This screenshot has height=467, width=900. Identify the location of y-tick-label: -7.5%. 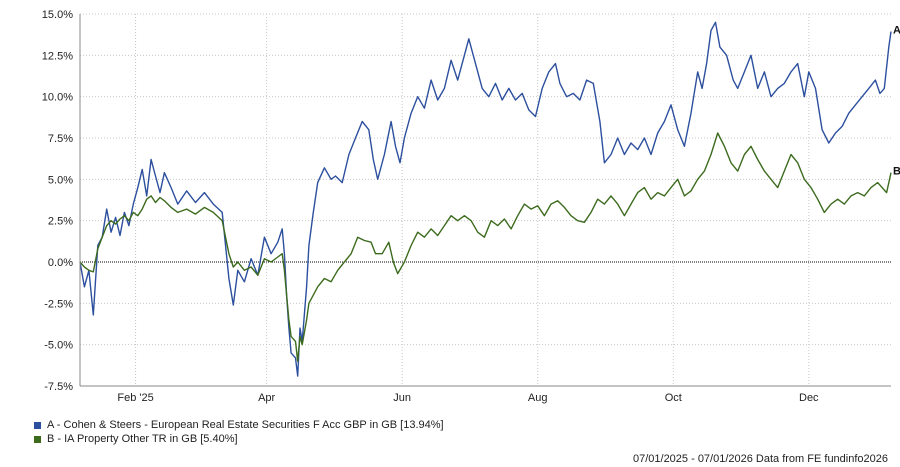
(58, 387).